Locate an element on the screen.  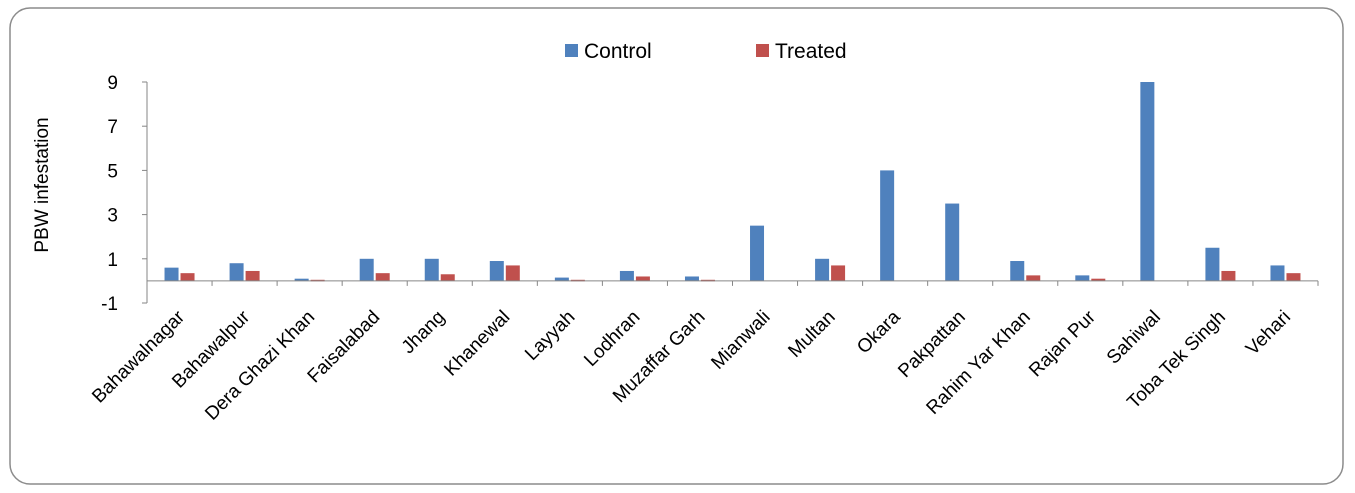
y-tick-label: 7 is located at coordinates (112, 127).